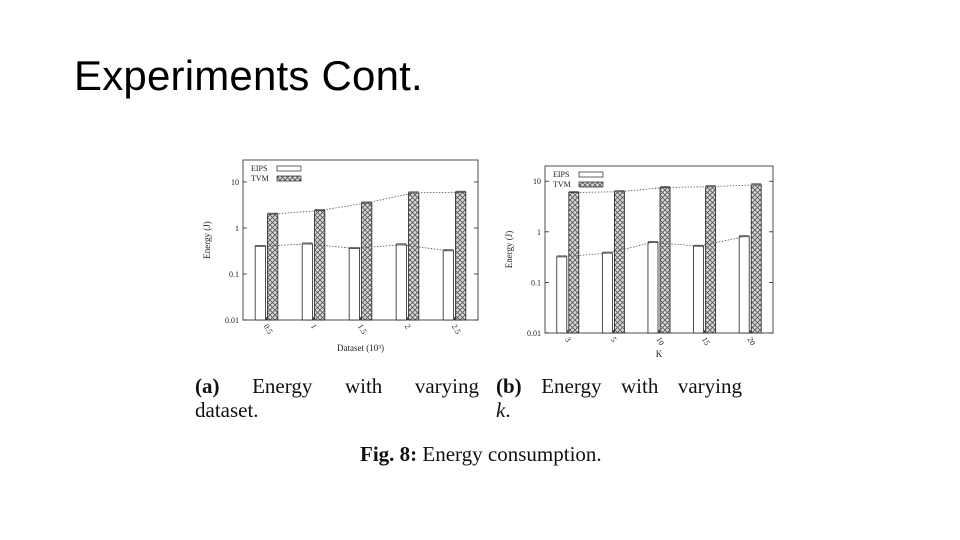 This screenshot has height=540, width=960. I want to click on plot-frame, so click(360, 240).